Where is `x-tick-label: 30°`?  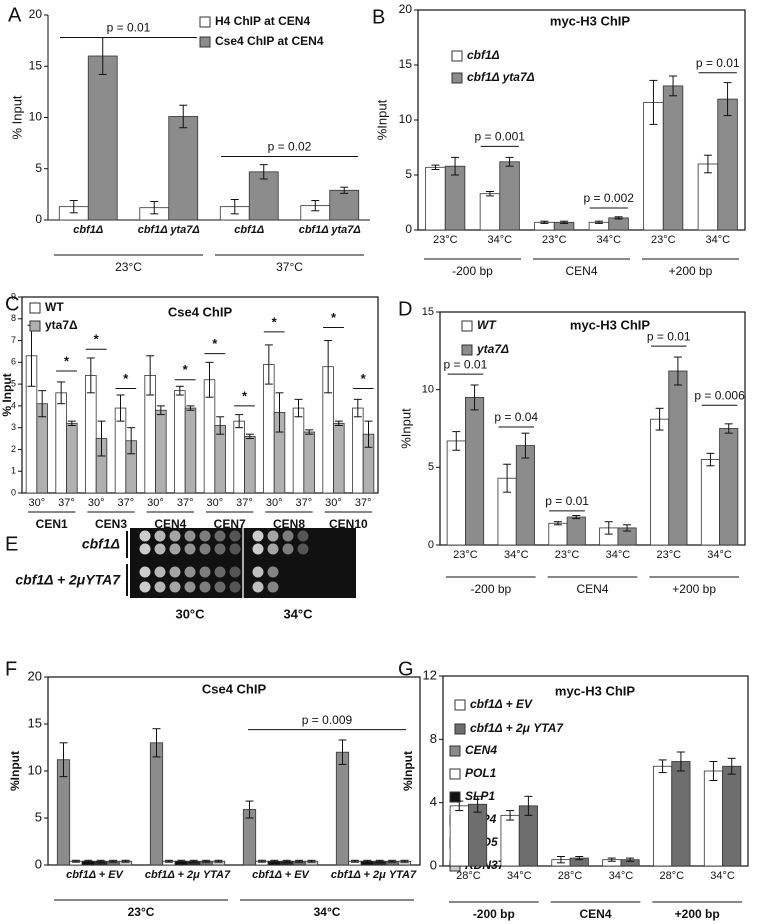 x-tick-label: 30° is located at coordinates (155, 503).